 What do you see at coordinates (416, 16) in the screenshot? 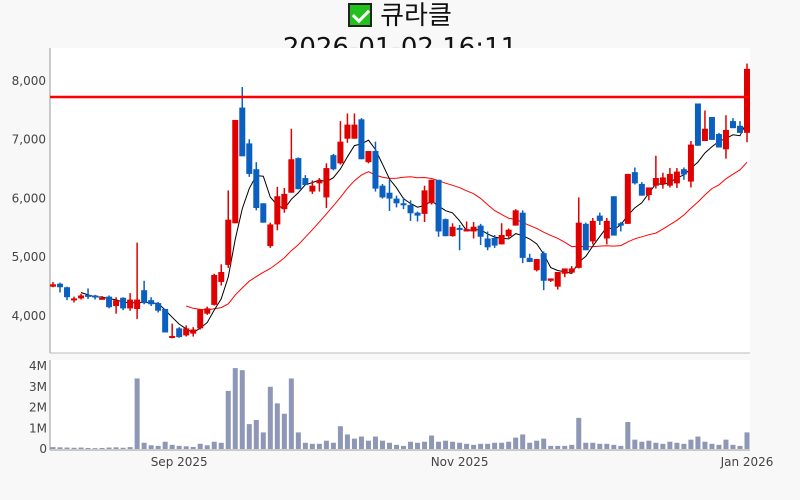
I see `stock-name: 큐라클` at bounding box center [416, 16].